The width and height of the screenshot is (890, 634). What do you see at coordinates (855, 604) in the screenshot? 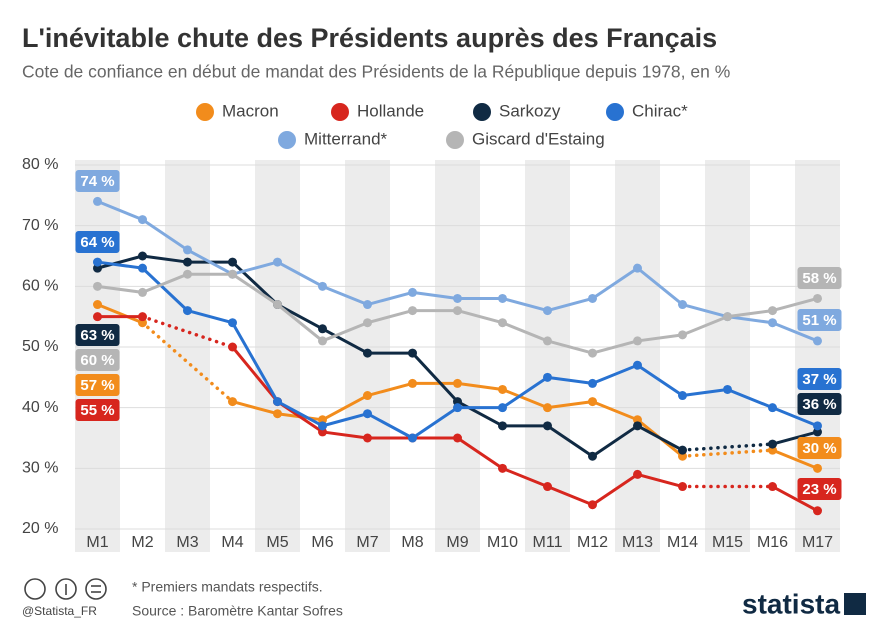
I see `brand-icon` at bounding box center [855, 604].